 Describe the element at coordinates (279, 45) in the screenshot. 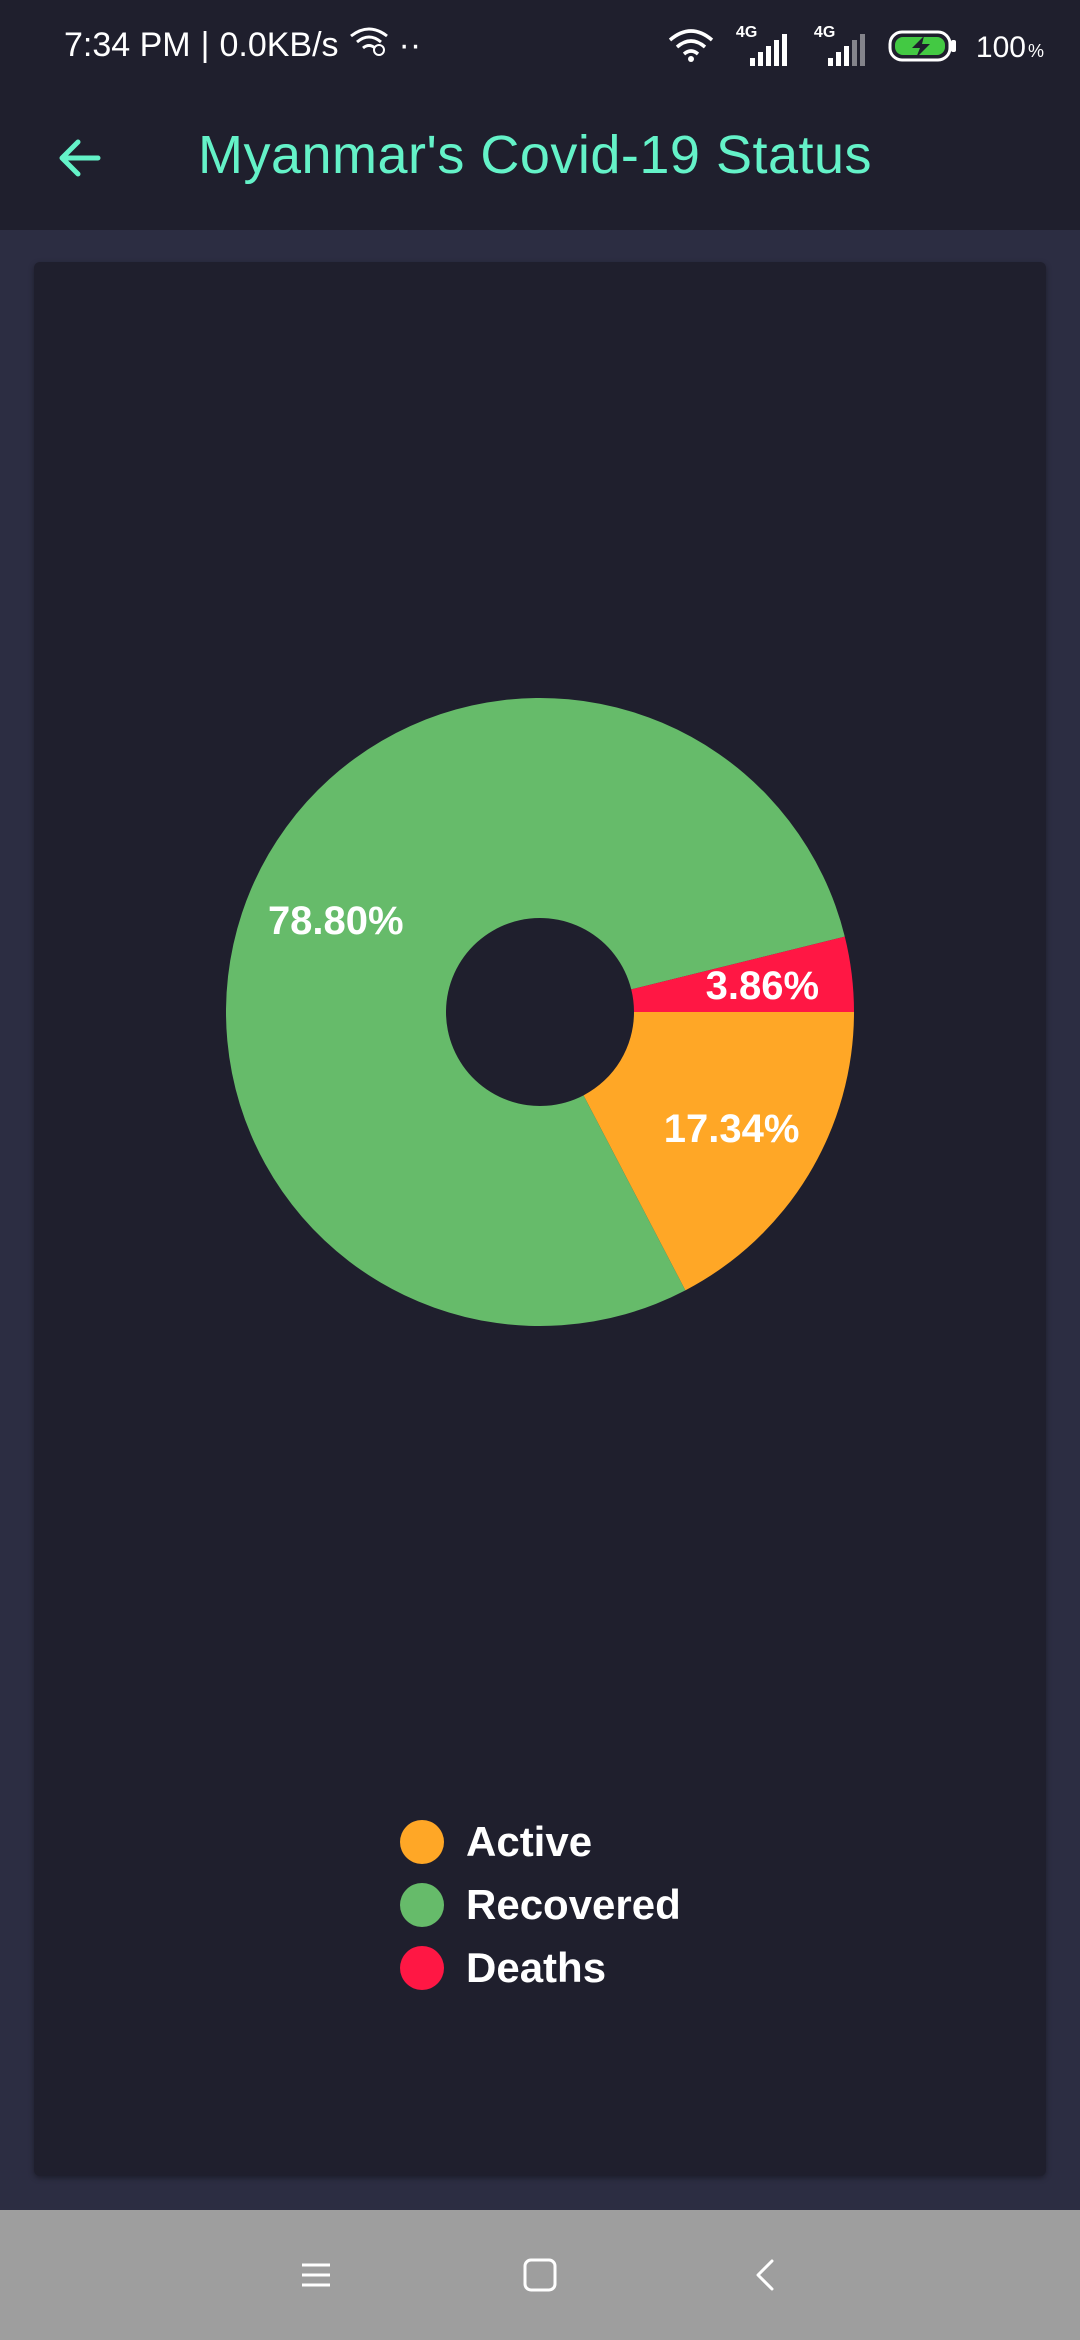

I see `status-net-speed: 0.0KB/s` at that location.